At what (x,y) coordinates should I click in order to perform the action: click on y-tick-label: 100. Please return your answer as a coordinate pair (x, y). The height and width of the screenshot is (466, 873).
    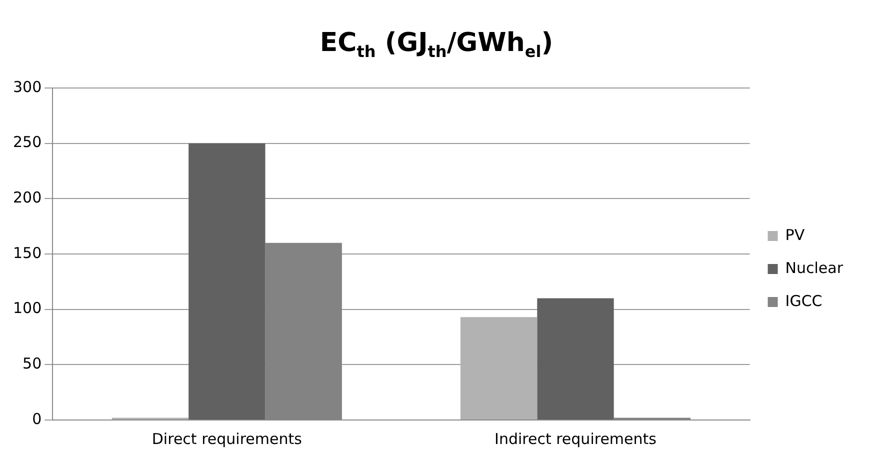
    Looking at the image, I should click on (27, 308).